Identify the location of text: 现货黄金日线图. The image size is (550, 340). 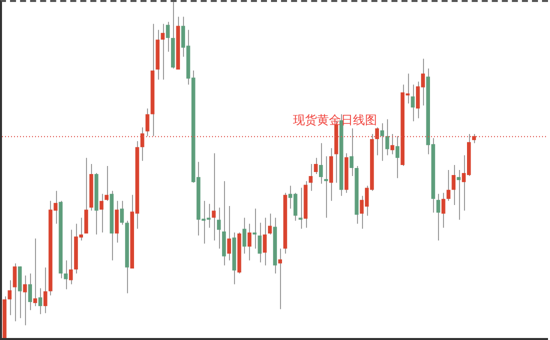
(335, 120).